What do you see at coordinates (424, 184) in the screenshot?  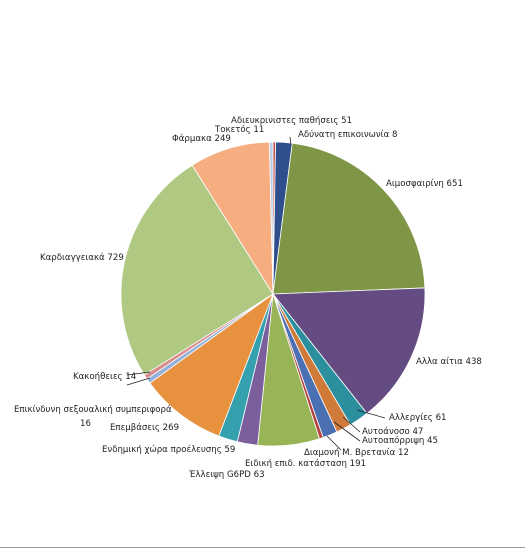 I see `slice-label-2: Αιμοσφαιρίνη 651` at bounding box center [424, 184].